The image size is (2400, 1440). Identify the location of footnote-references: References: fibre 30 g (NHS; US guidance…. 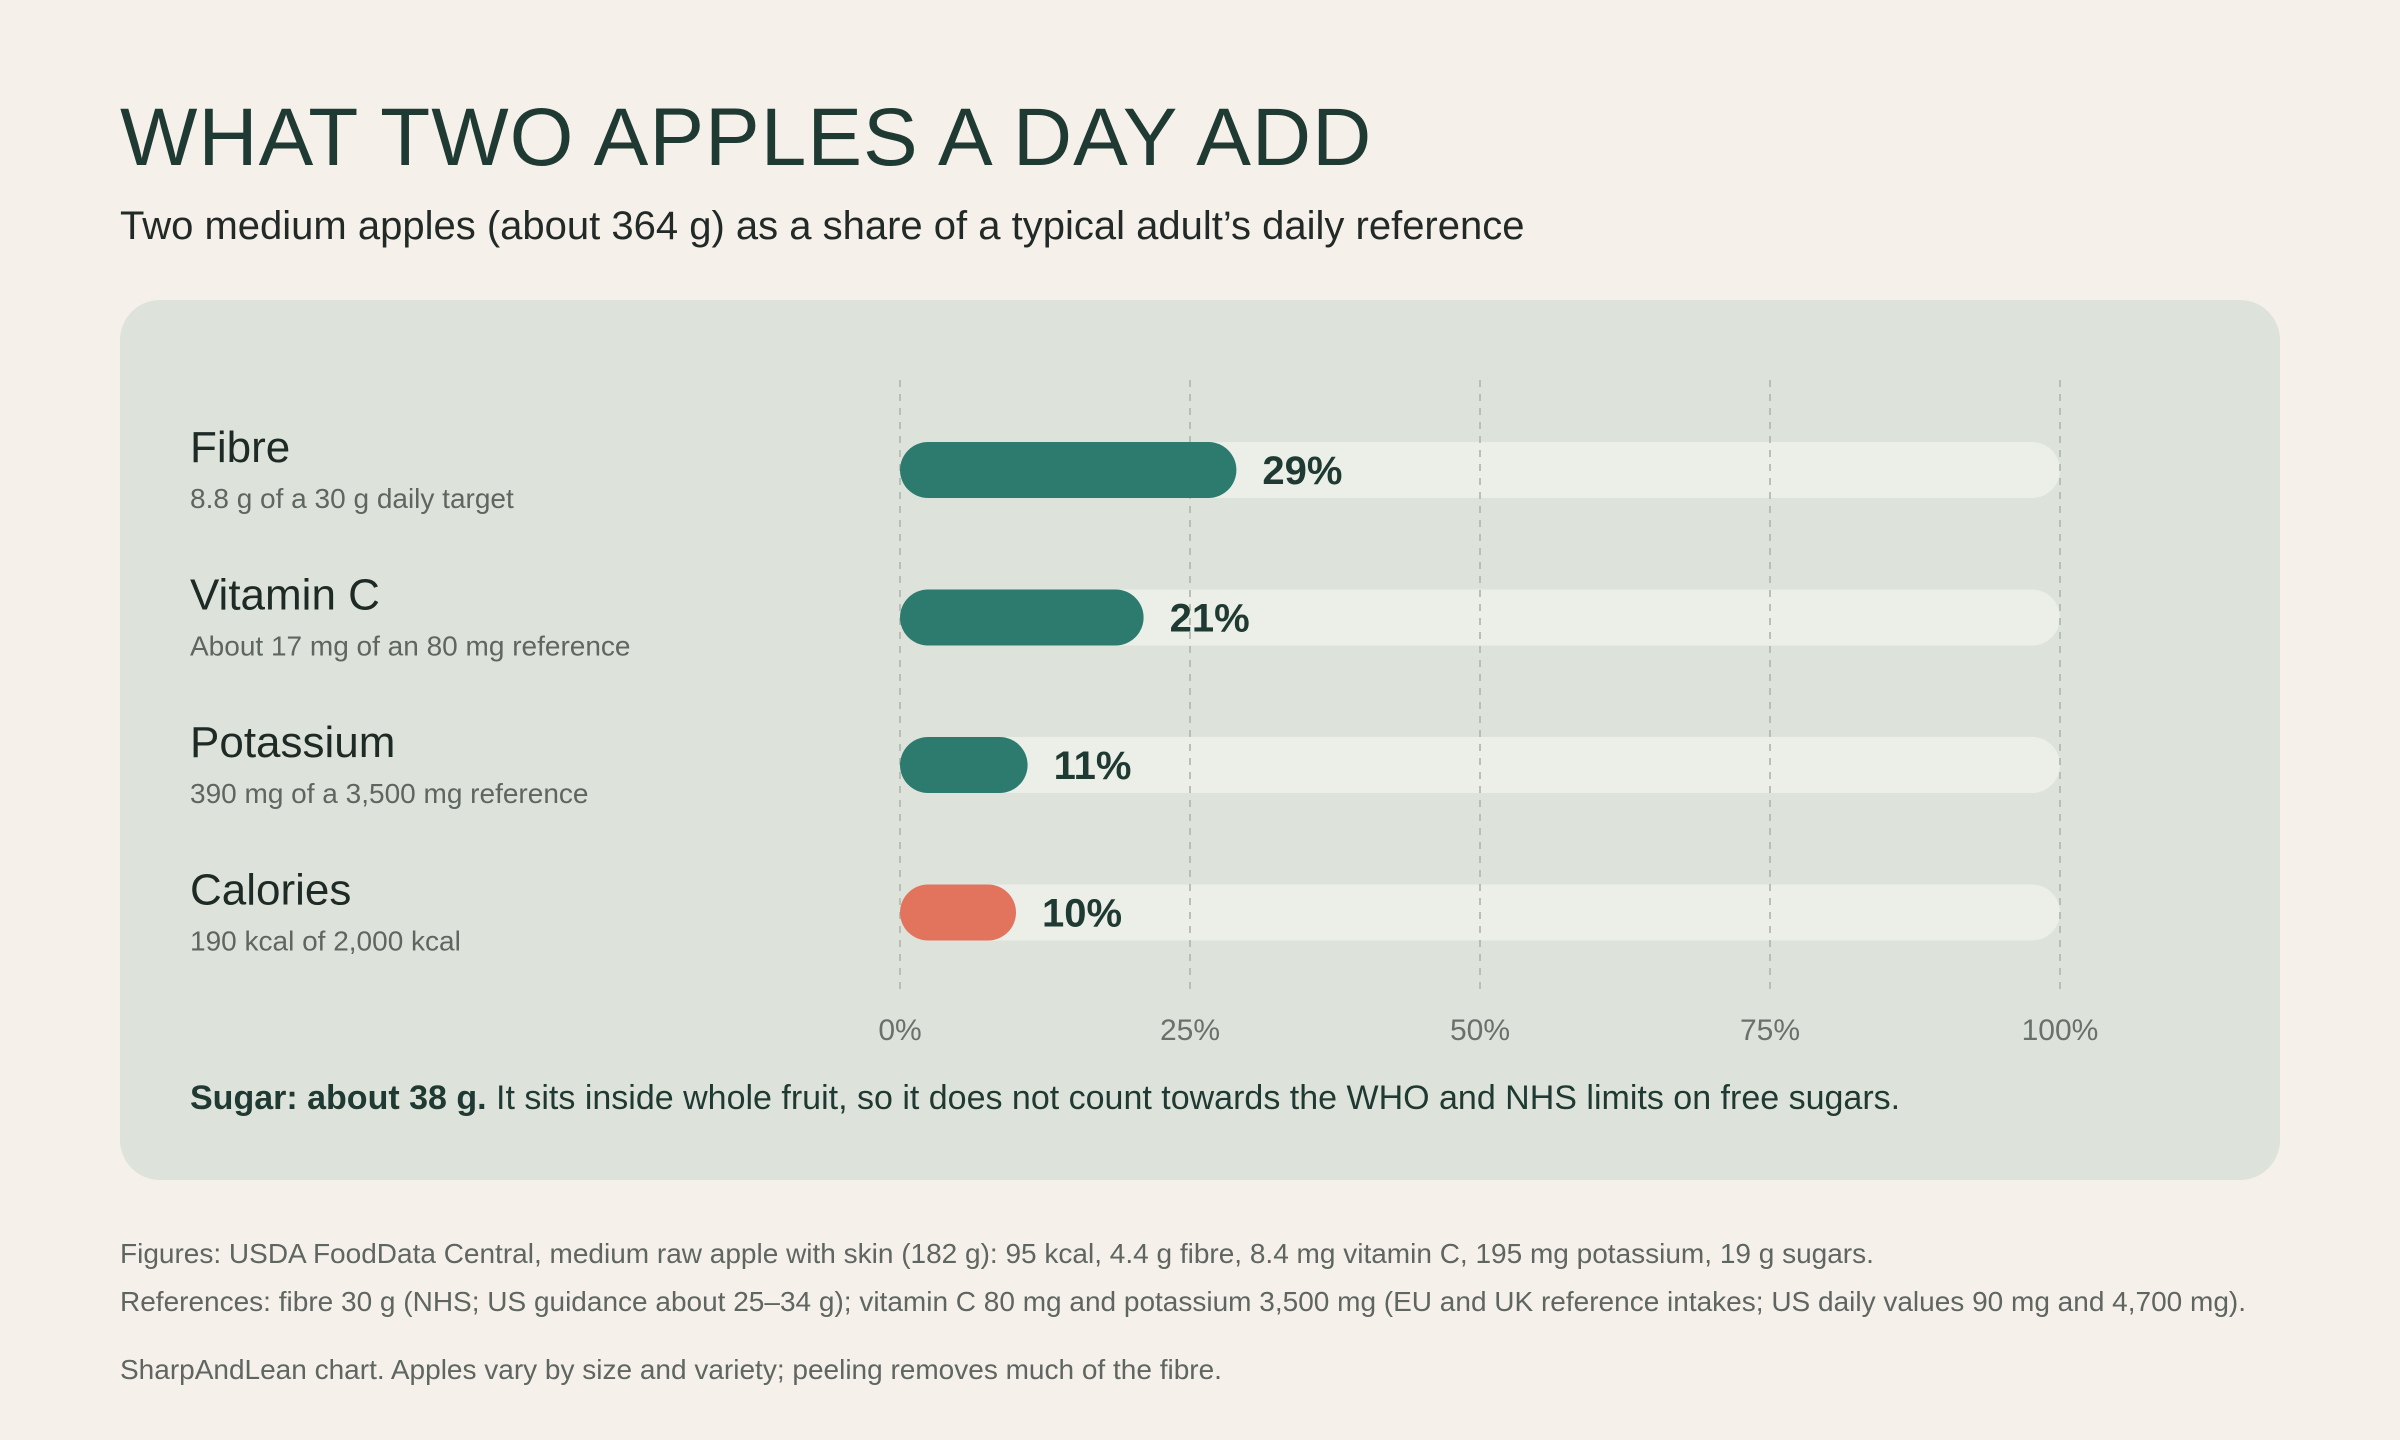
(1183, 1301).